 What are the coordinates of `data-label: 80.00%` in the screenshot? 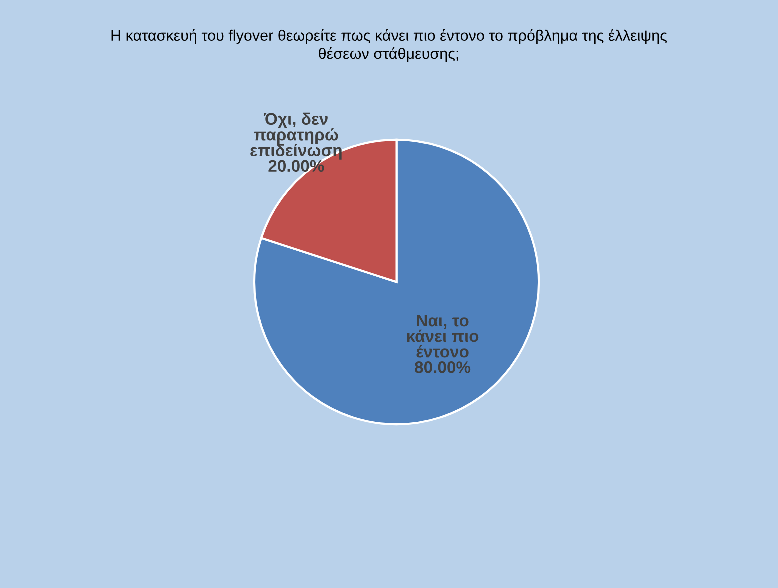 It's located at (443, 368).